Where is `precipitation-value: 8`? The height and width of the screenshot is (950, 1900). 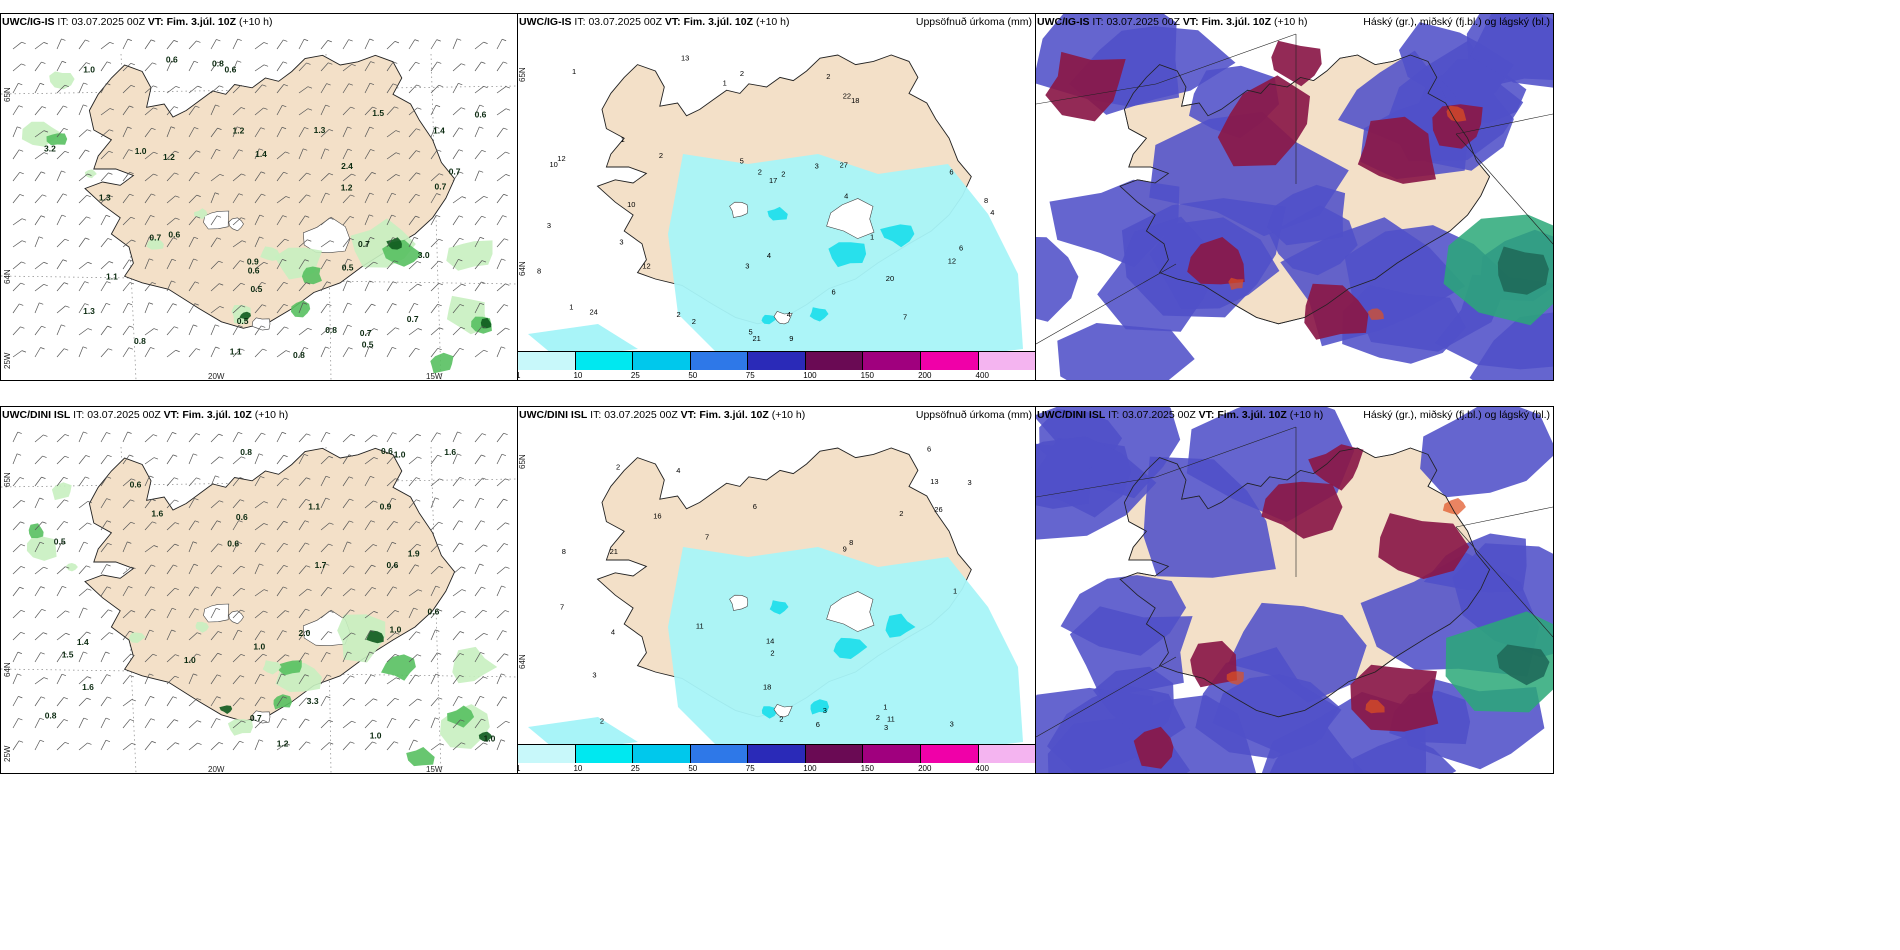
precipitation-value: 8 is located at coordinates (851, 542).